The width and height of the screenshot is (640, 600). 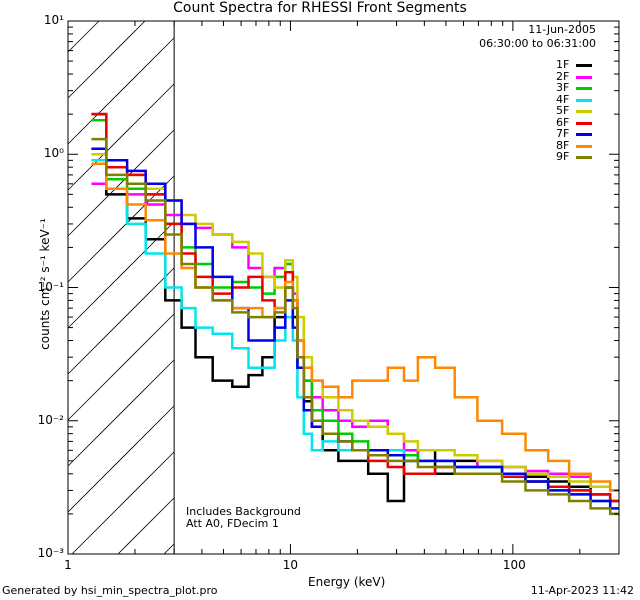 I want to click on legend-label: 6F, so click(x=563, y=122).